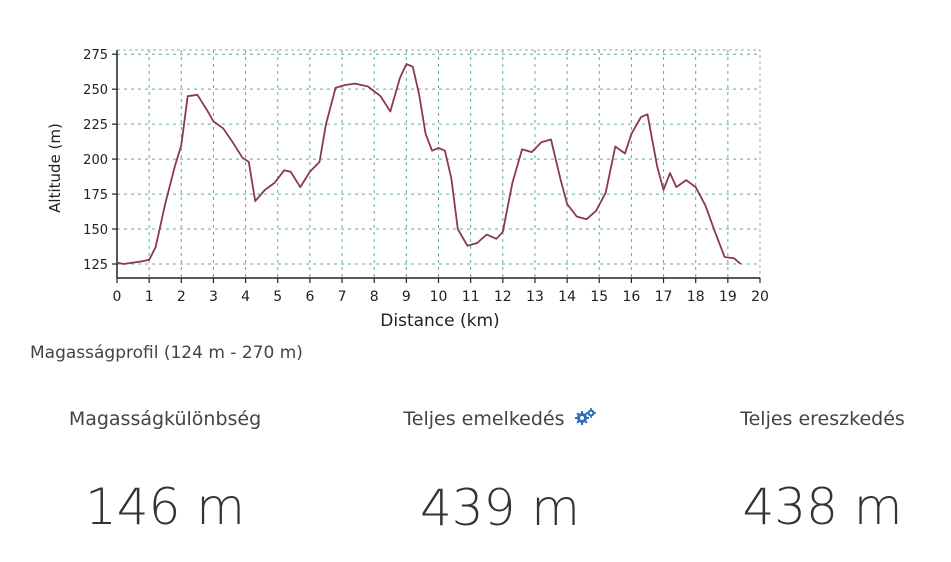 The width and height of the screenshot is (951, 562). Describe the element at coordinates (822, 472) in the screenshot. I see `stat-total-descent: Teljes ereszkedés 438 m` at that location.